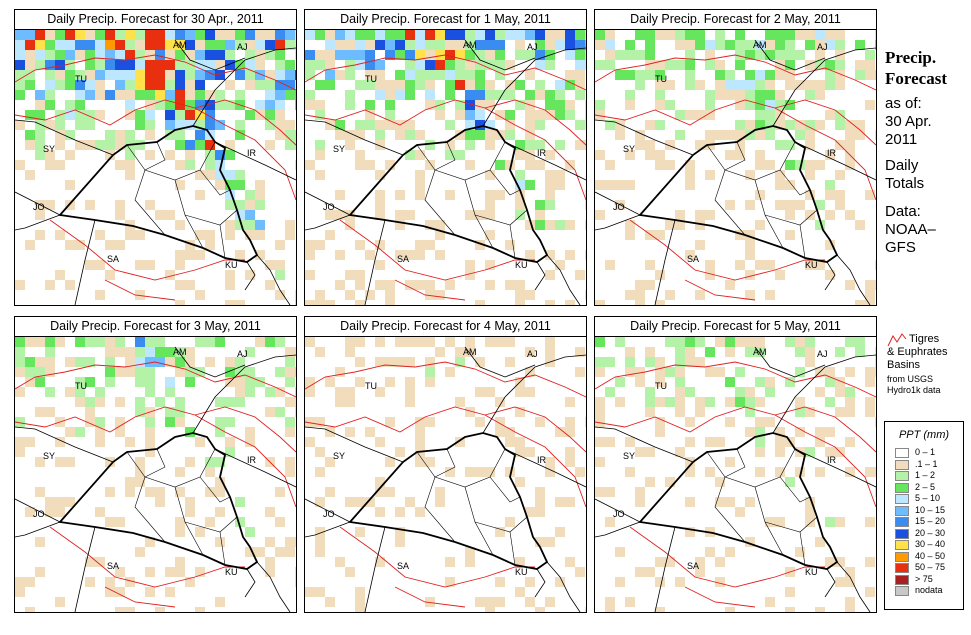 This screenshot has width=971, height=635. What do you see at coordinates (231, 572) in the screenshot?
I see `country-label: KU` at bounding box center [231, 572].